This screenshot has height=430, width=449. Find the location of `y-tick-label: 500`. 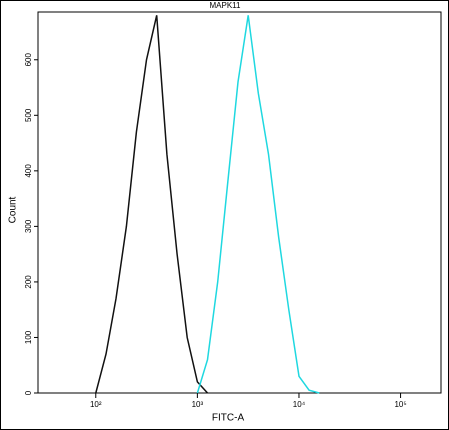

y-tick-label: 500 is located at coordinates (28, 115).